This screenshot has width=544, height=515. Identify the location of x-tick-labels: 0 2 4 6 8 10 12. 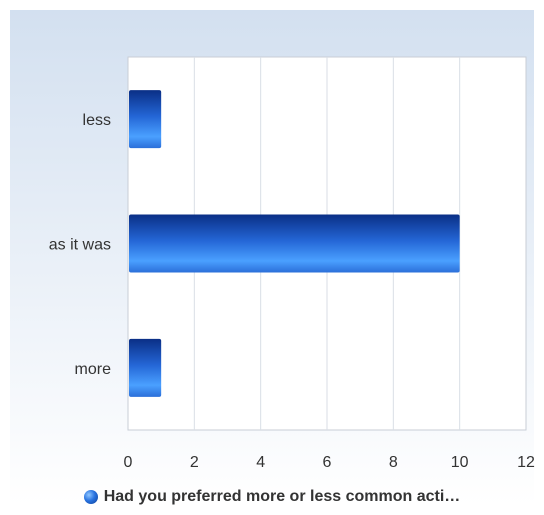
(329, 462).